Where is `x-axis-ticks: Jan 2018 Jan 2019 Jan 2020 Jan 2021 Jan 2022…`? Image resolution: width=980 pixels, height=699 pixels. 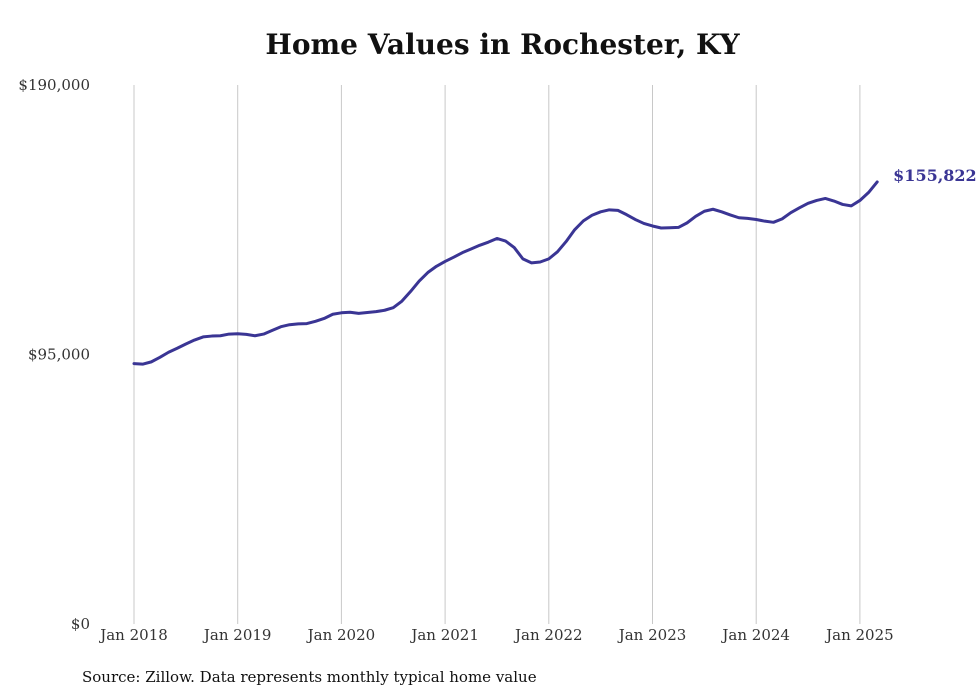 x-axis-ticks: Jan 2018 Jan 2019 Jan 2020 Jan 2021 Jan 2022… is located at coordinates (495, 635).